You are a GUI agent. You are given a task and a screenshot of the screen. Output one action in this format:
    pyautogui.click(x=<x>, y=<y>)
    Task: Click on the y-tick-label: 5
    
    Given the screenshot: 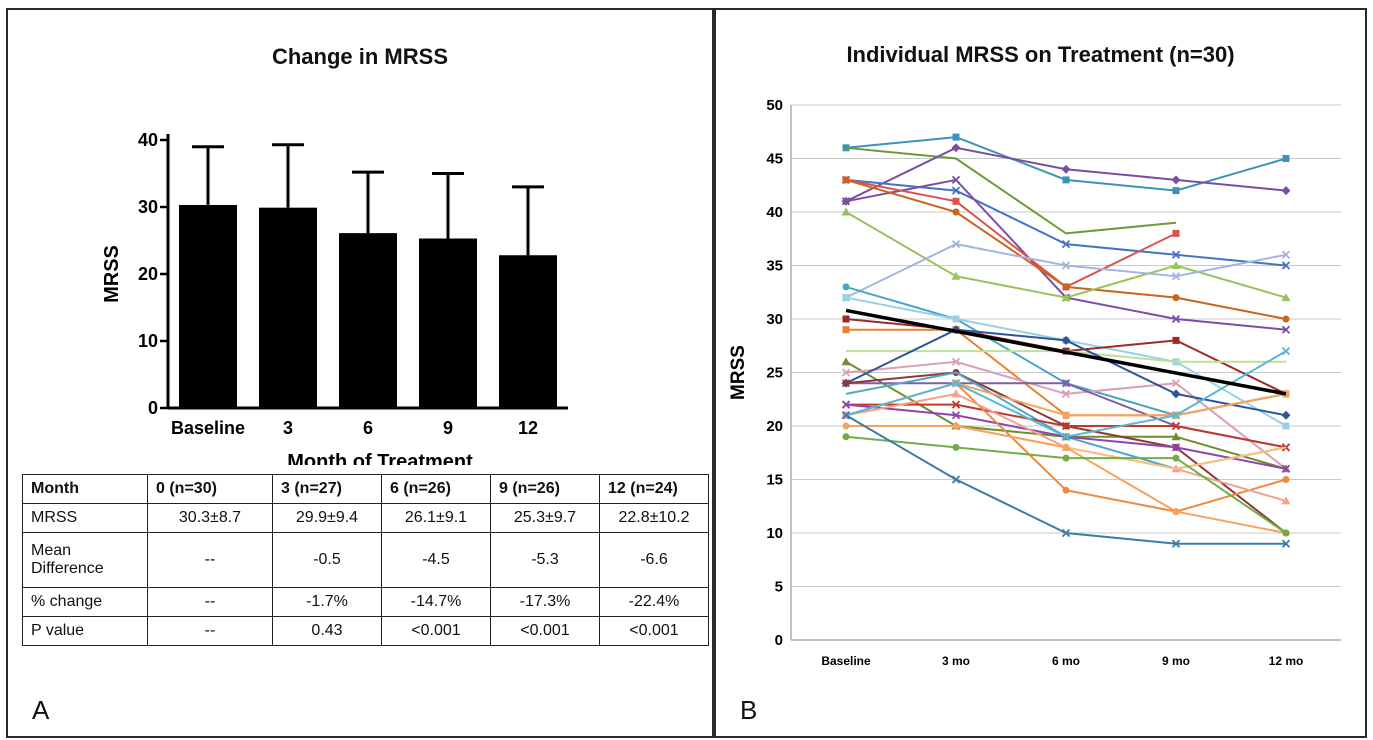 What is the action you would take?
    pyautogui.click(x=779, y=587)
    